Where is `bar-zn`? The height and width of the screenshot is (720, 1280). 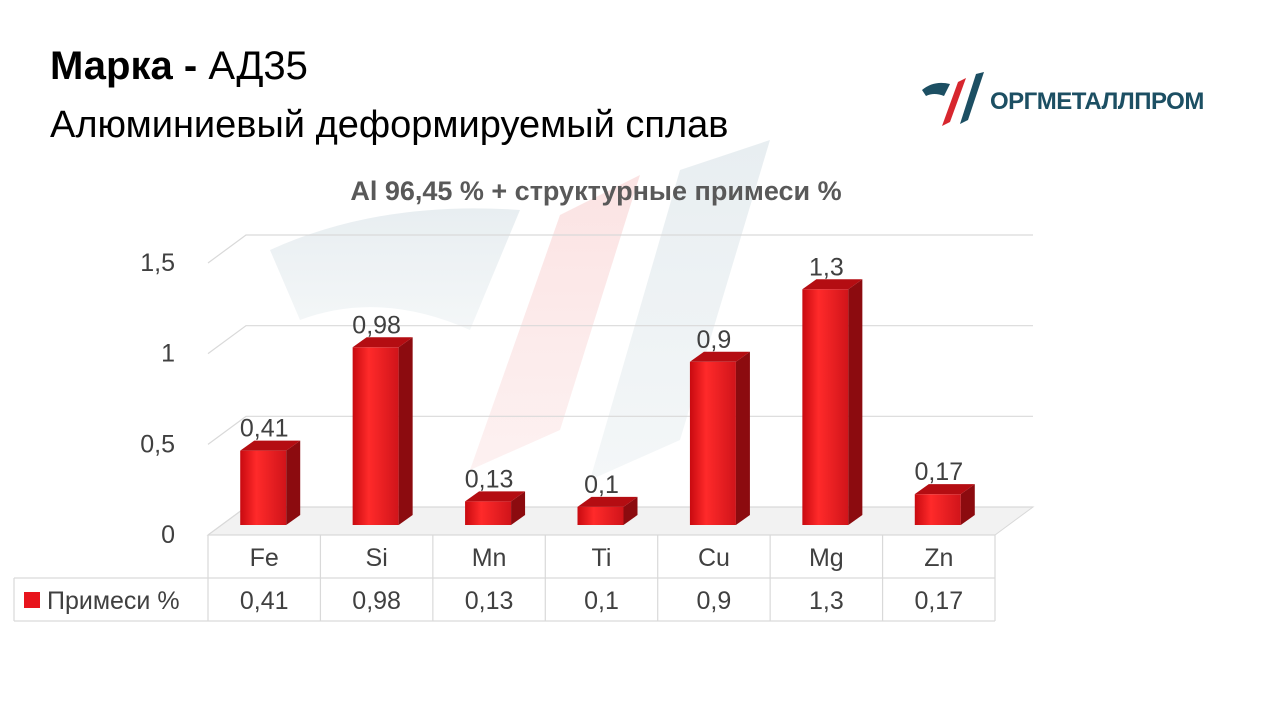 bar-zn is located at coordinates (937, 509).